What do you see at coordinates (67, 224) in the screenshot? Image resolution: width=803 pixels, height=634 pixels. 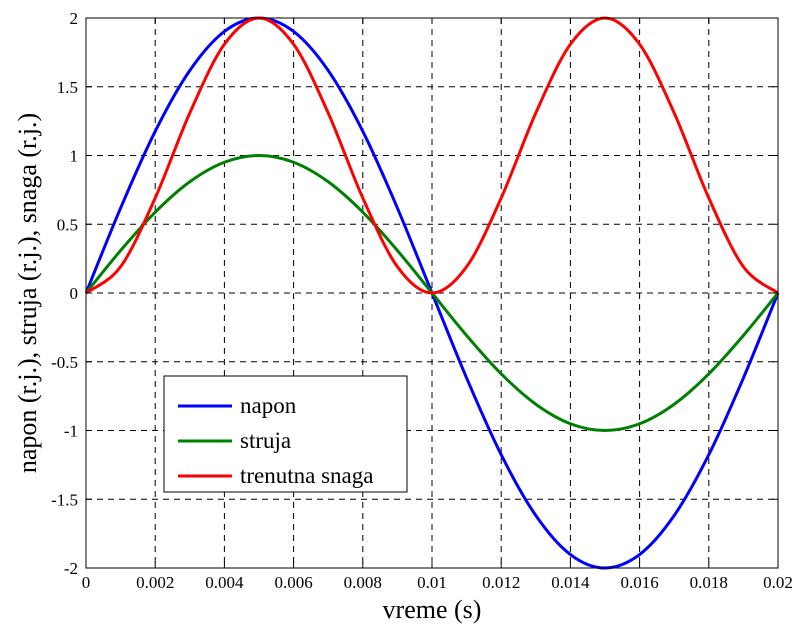 I see `y-tick-label: 0.5` at bounding box center [67, 224].